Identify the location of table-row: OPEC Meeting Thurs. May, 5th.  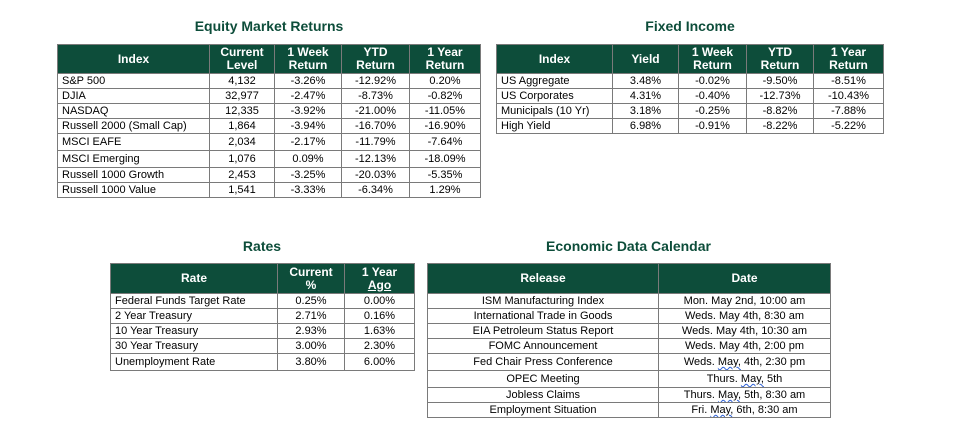
(629, 379).